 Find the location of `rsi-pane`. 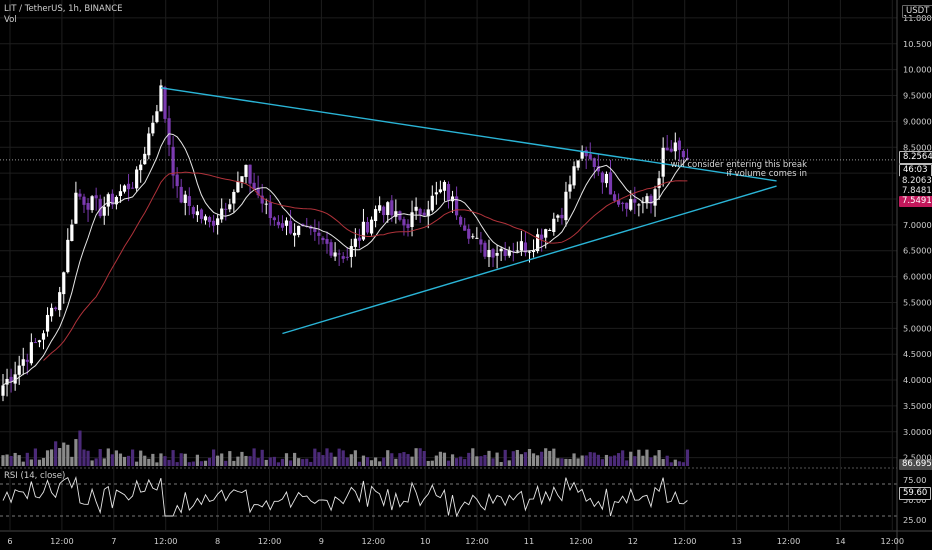

rsi-pane is located at coordinates (448, 496).